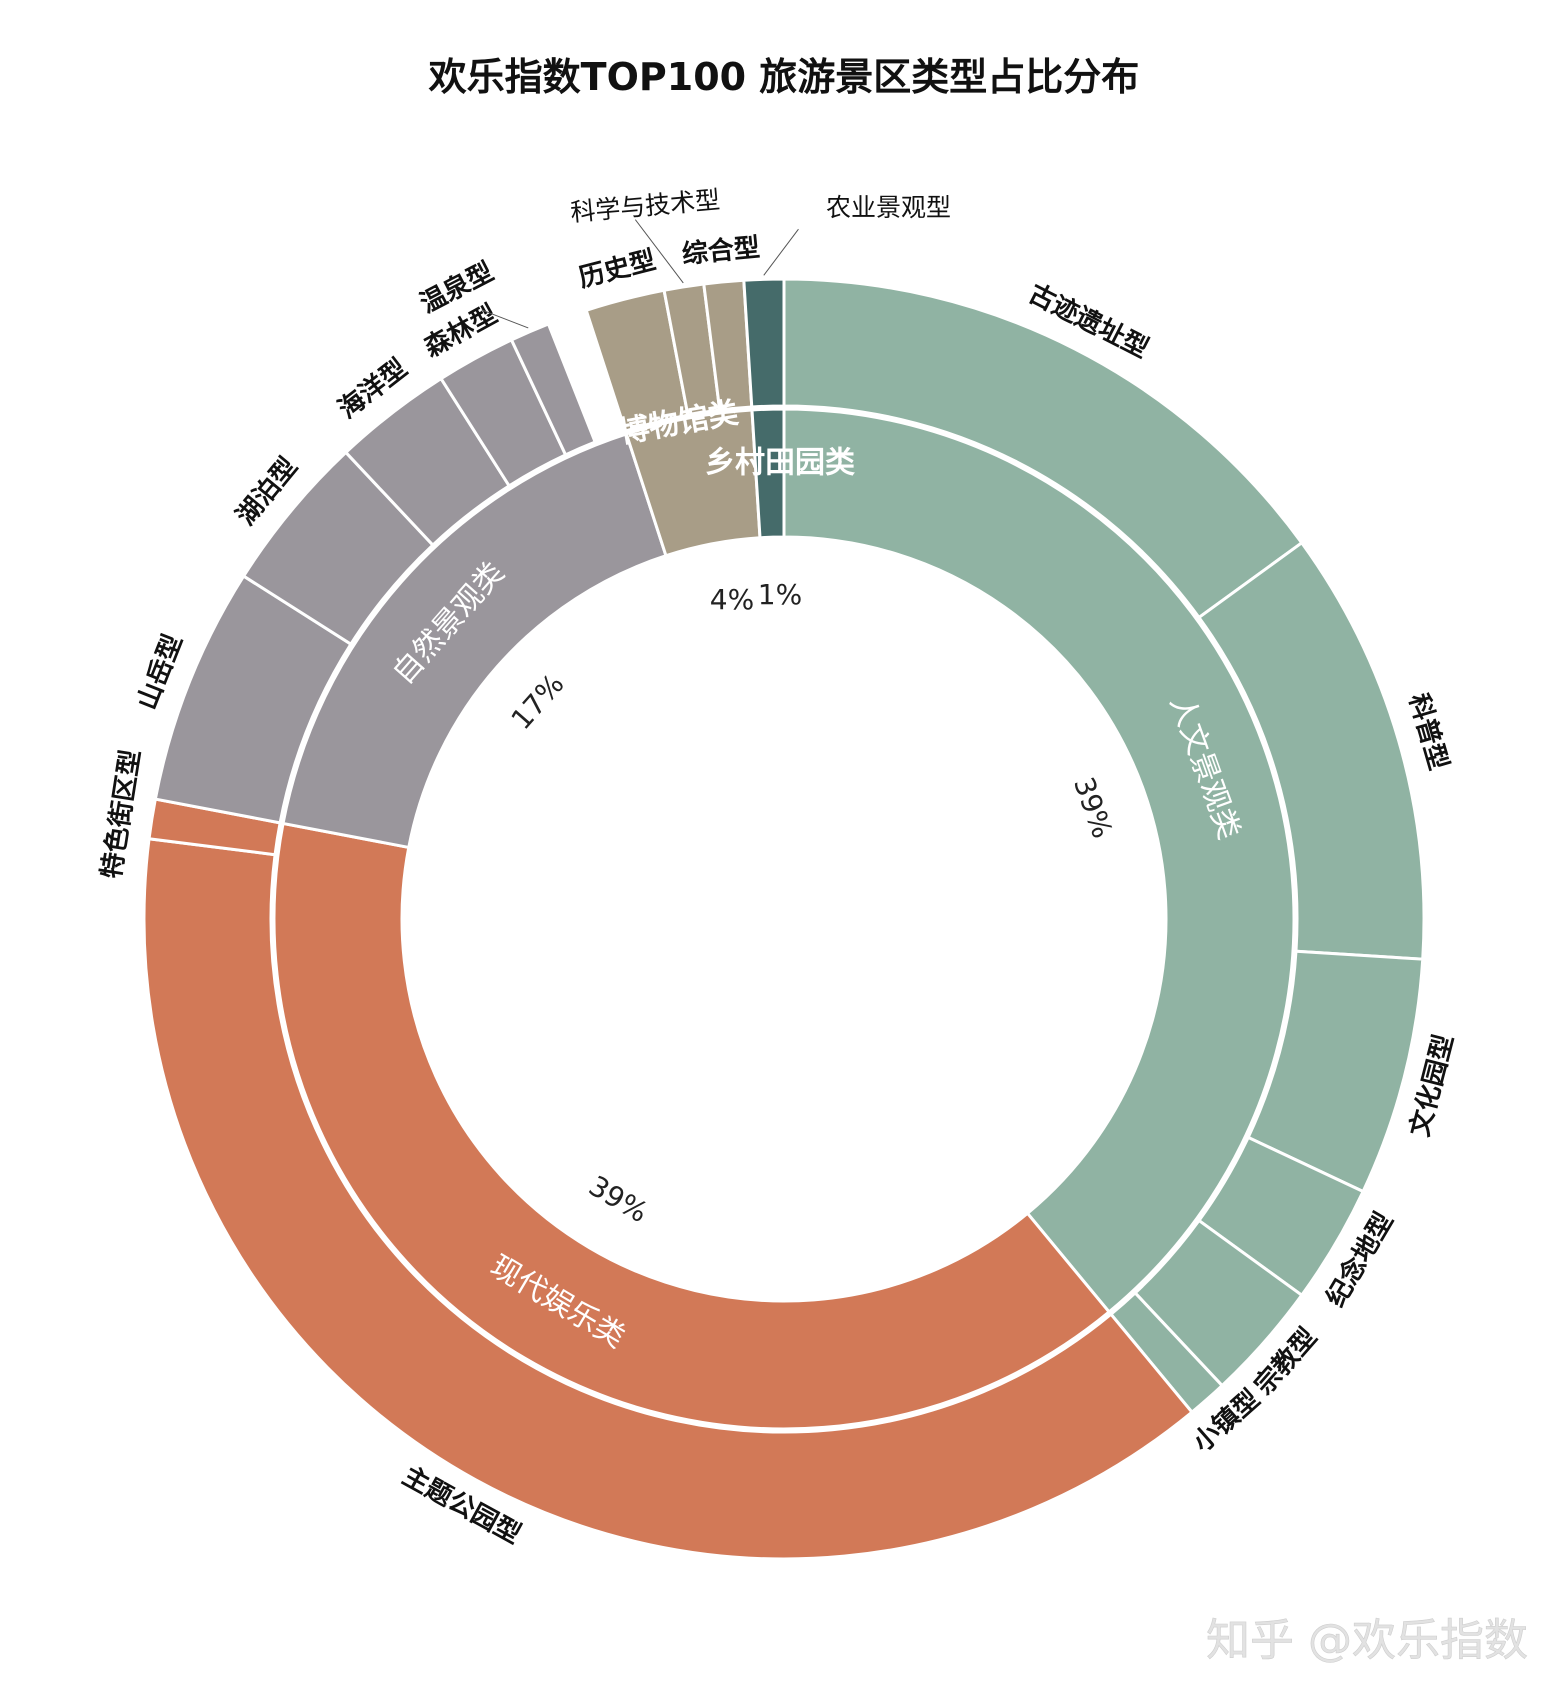  I want to click on chart-title: 欢乐指数TOP100 旅游景区类型占比分布, so click(784, 77).